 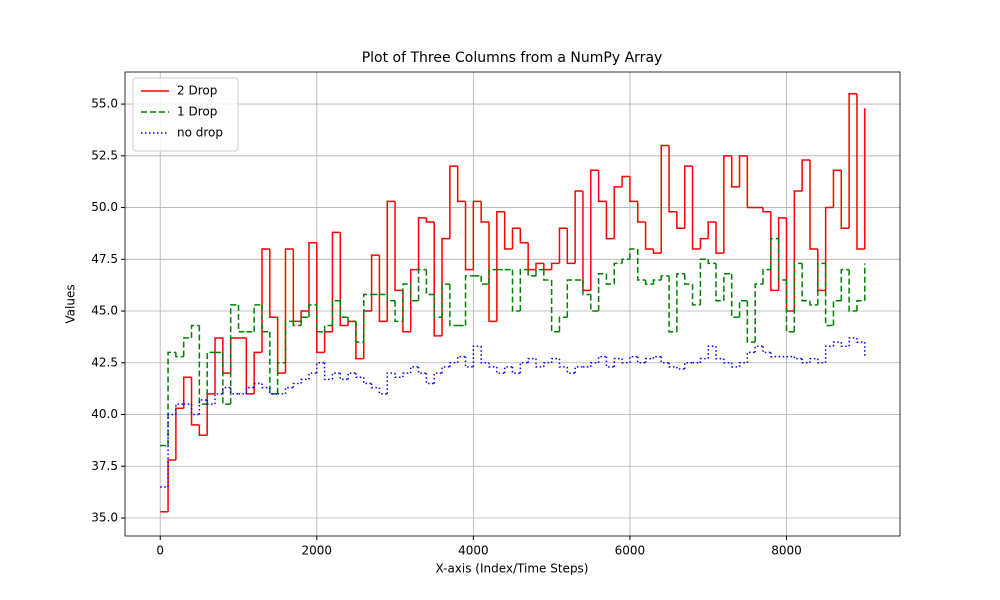 I want to click on legend-label: 1 Drop, so click(x=197, y=112).